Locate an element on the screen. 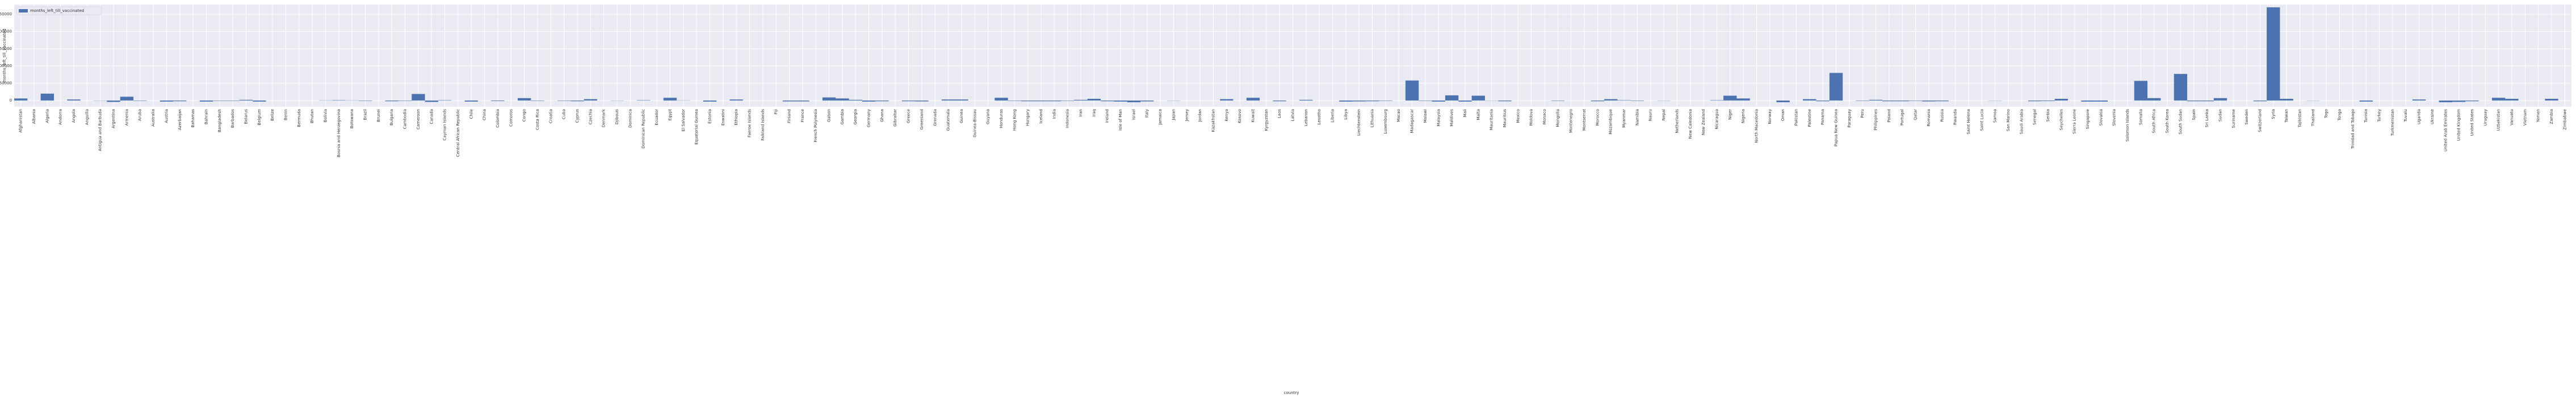 This screenshot has height=398, width=2576. x-tick-label: Taiwan is located at coordinates (2287, 116).